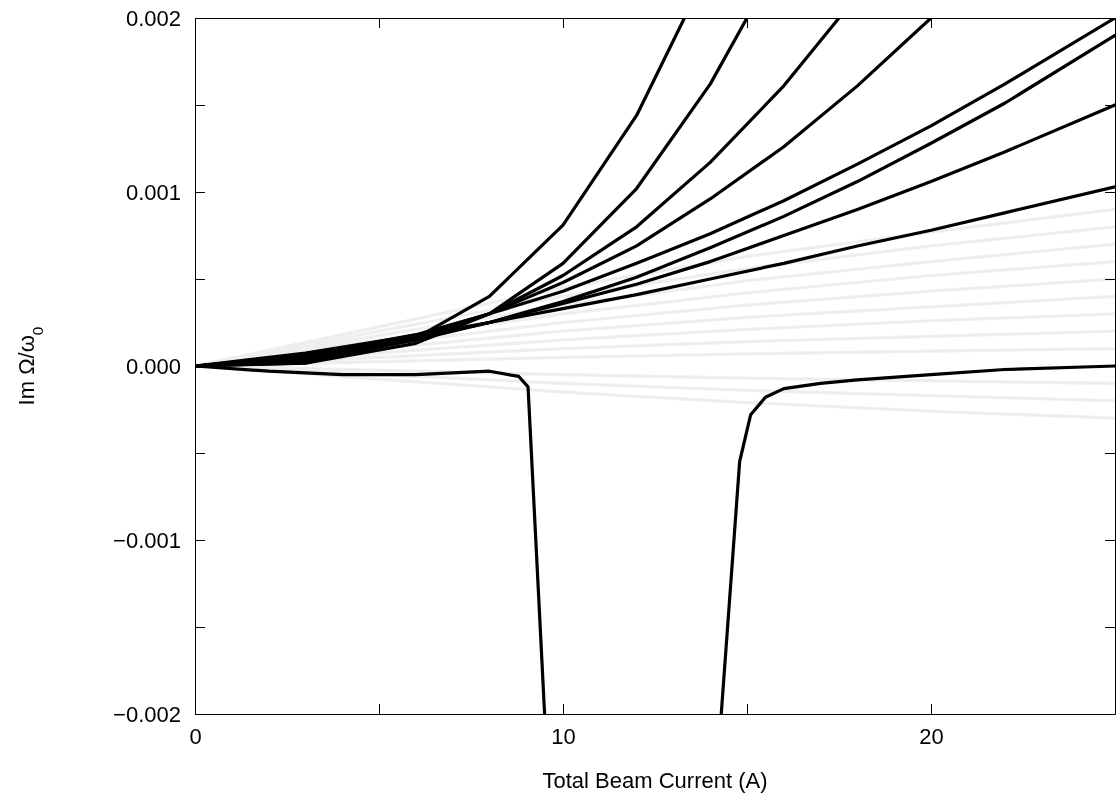  What do you see at coordinates (147, 540) in the screenshot?
I see `y-tick-label: −0.001` at bounding box center [147, 540].